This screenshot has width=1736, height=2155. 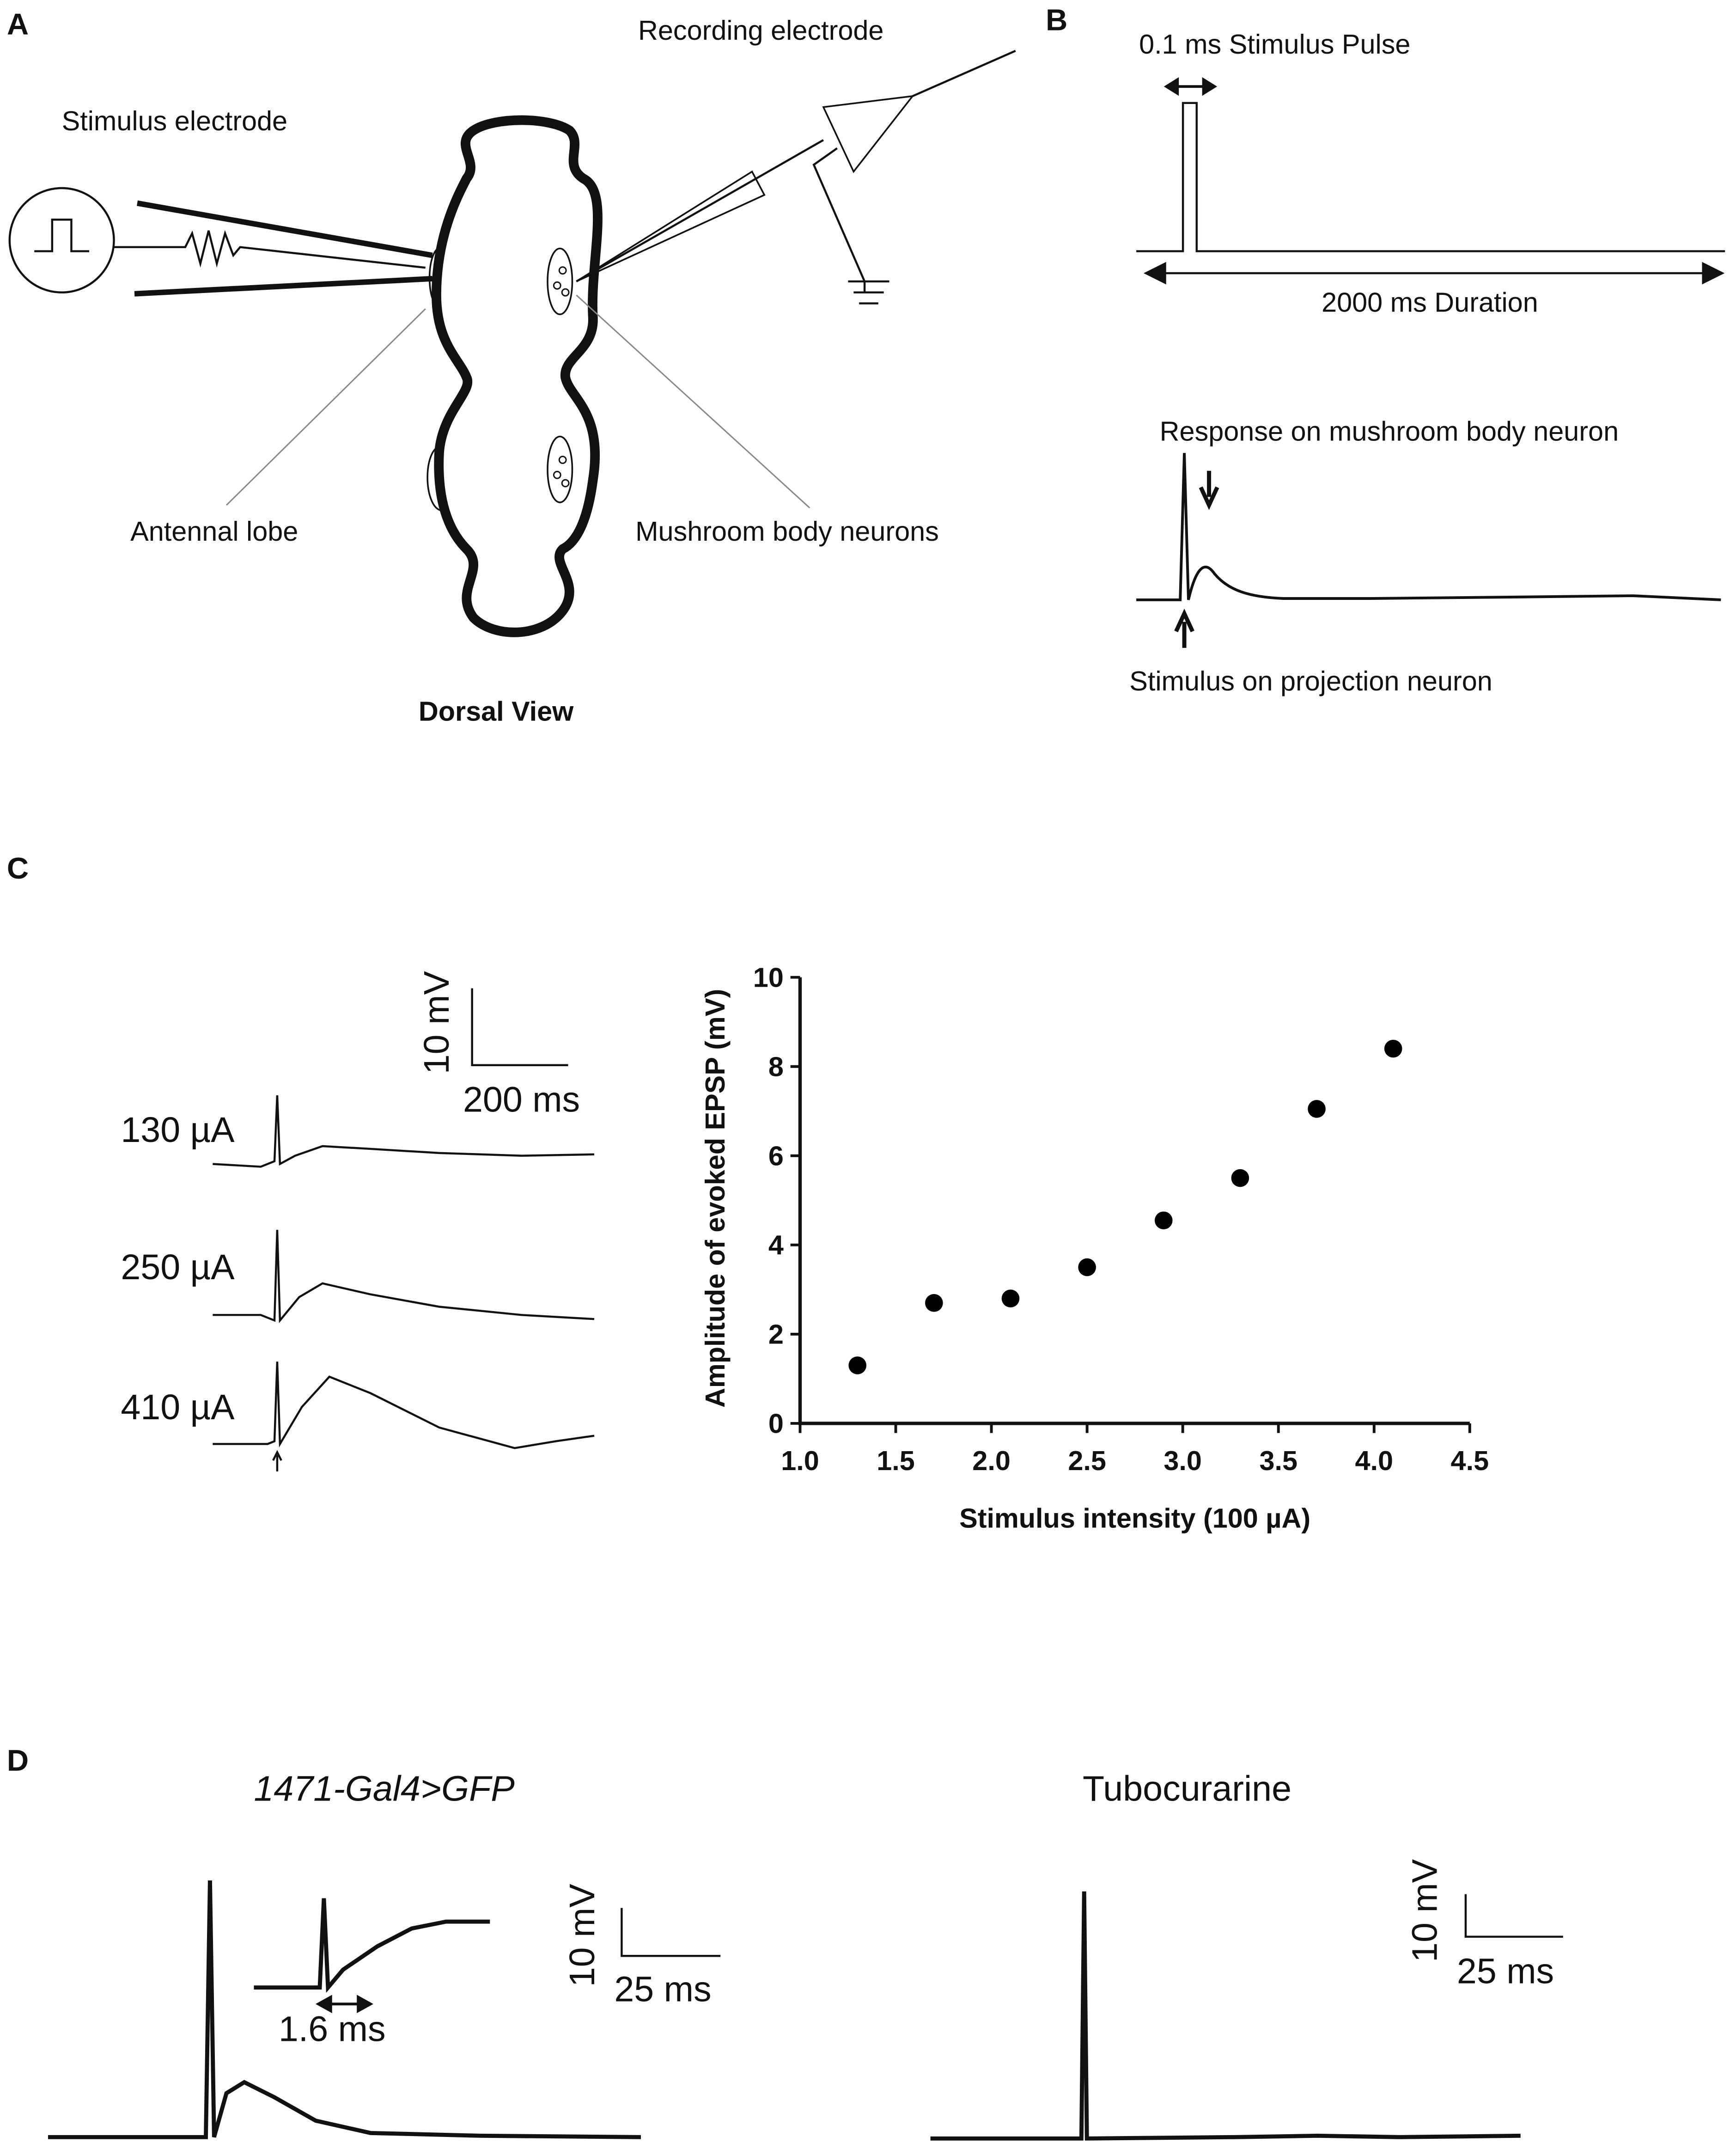 What do you see at coordinates (333, 2029) in the screenshot?
I see `scale-label: 1.6 ms` at bounding box center [333, 2029].